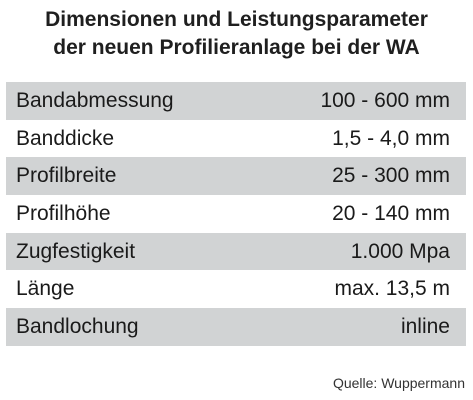  What do you see at coordinates (236, 327) in the screenshot?
I see `table-row-bandlochung: Bandlochung inline` at bounding box center [236, 327].